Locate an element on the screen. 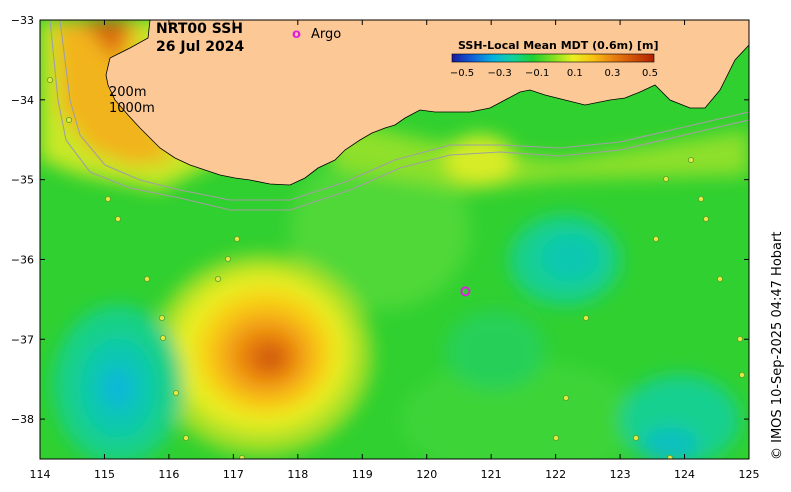  y-tick-label: −36 is located at coordinates (22, 259).